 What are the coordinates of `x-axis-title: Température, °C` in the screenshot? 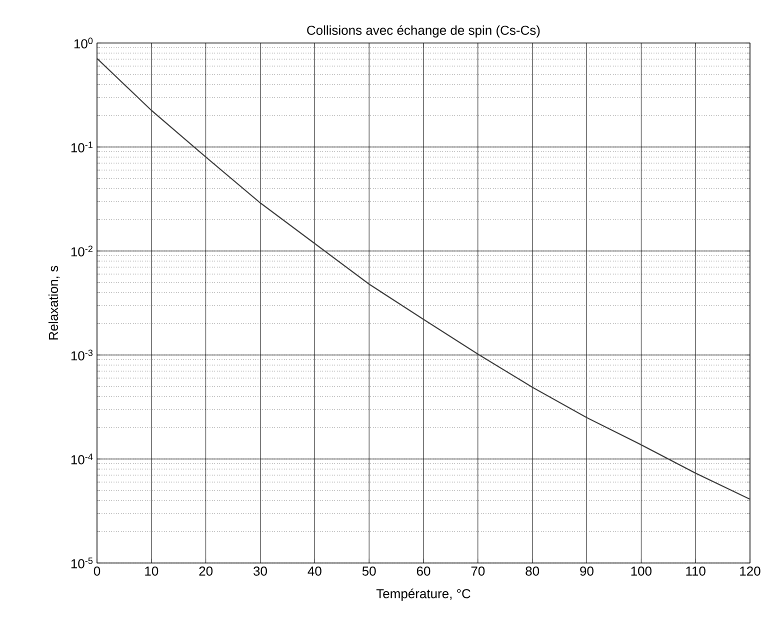 It's located at (423, 594).